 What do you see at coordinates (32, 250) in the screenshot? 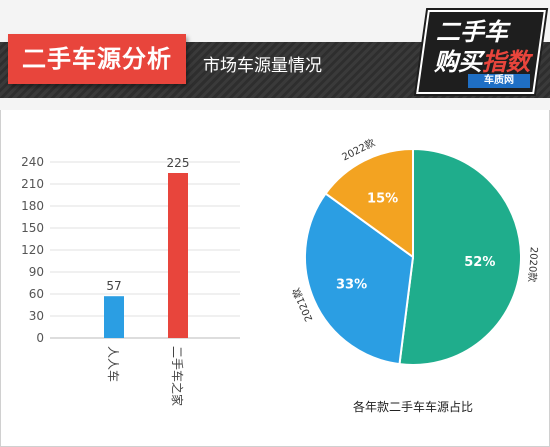
I see `y-tick-label: 120` at bounding box center [32, 250].